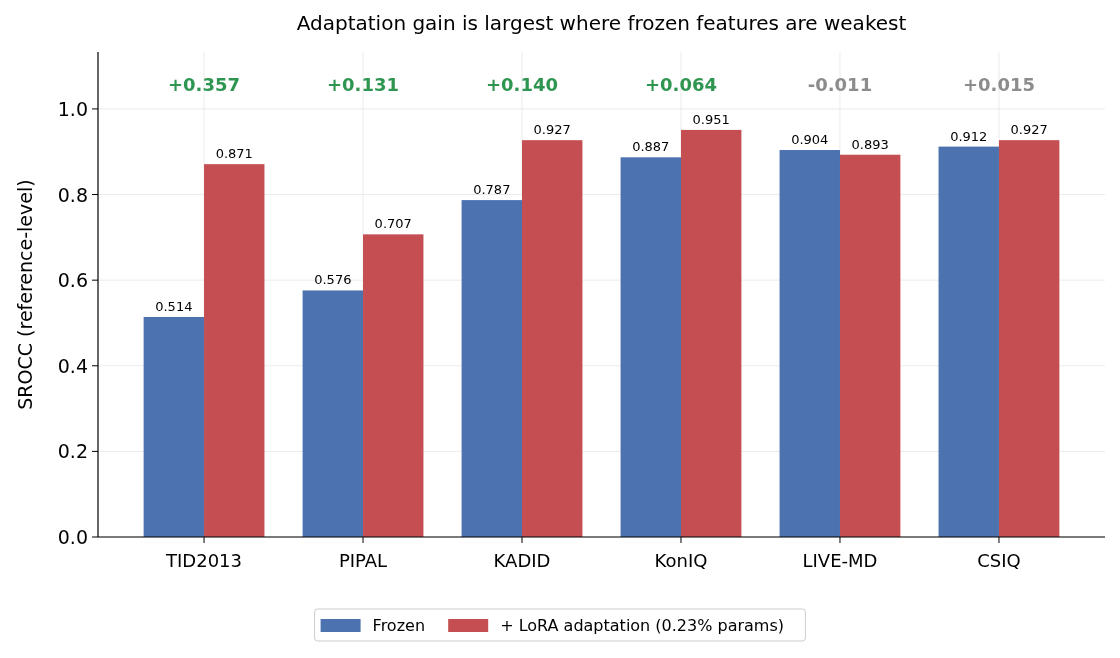 This screenshot has width=1120, height=658. What do you see at coordinates (363, 84) in the screenshot?
I see `annotation: +0.131` at bounding box center [363, 84].